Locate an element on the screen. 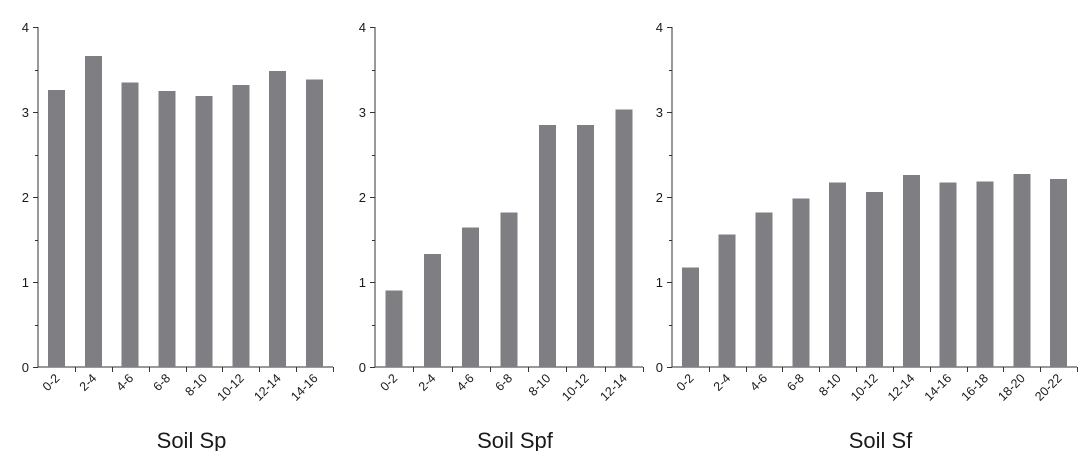 This screenshot has height=456, width=1079. panel-title: Soil Sp is located at coordinates (192, 439).